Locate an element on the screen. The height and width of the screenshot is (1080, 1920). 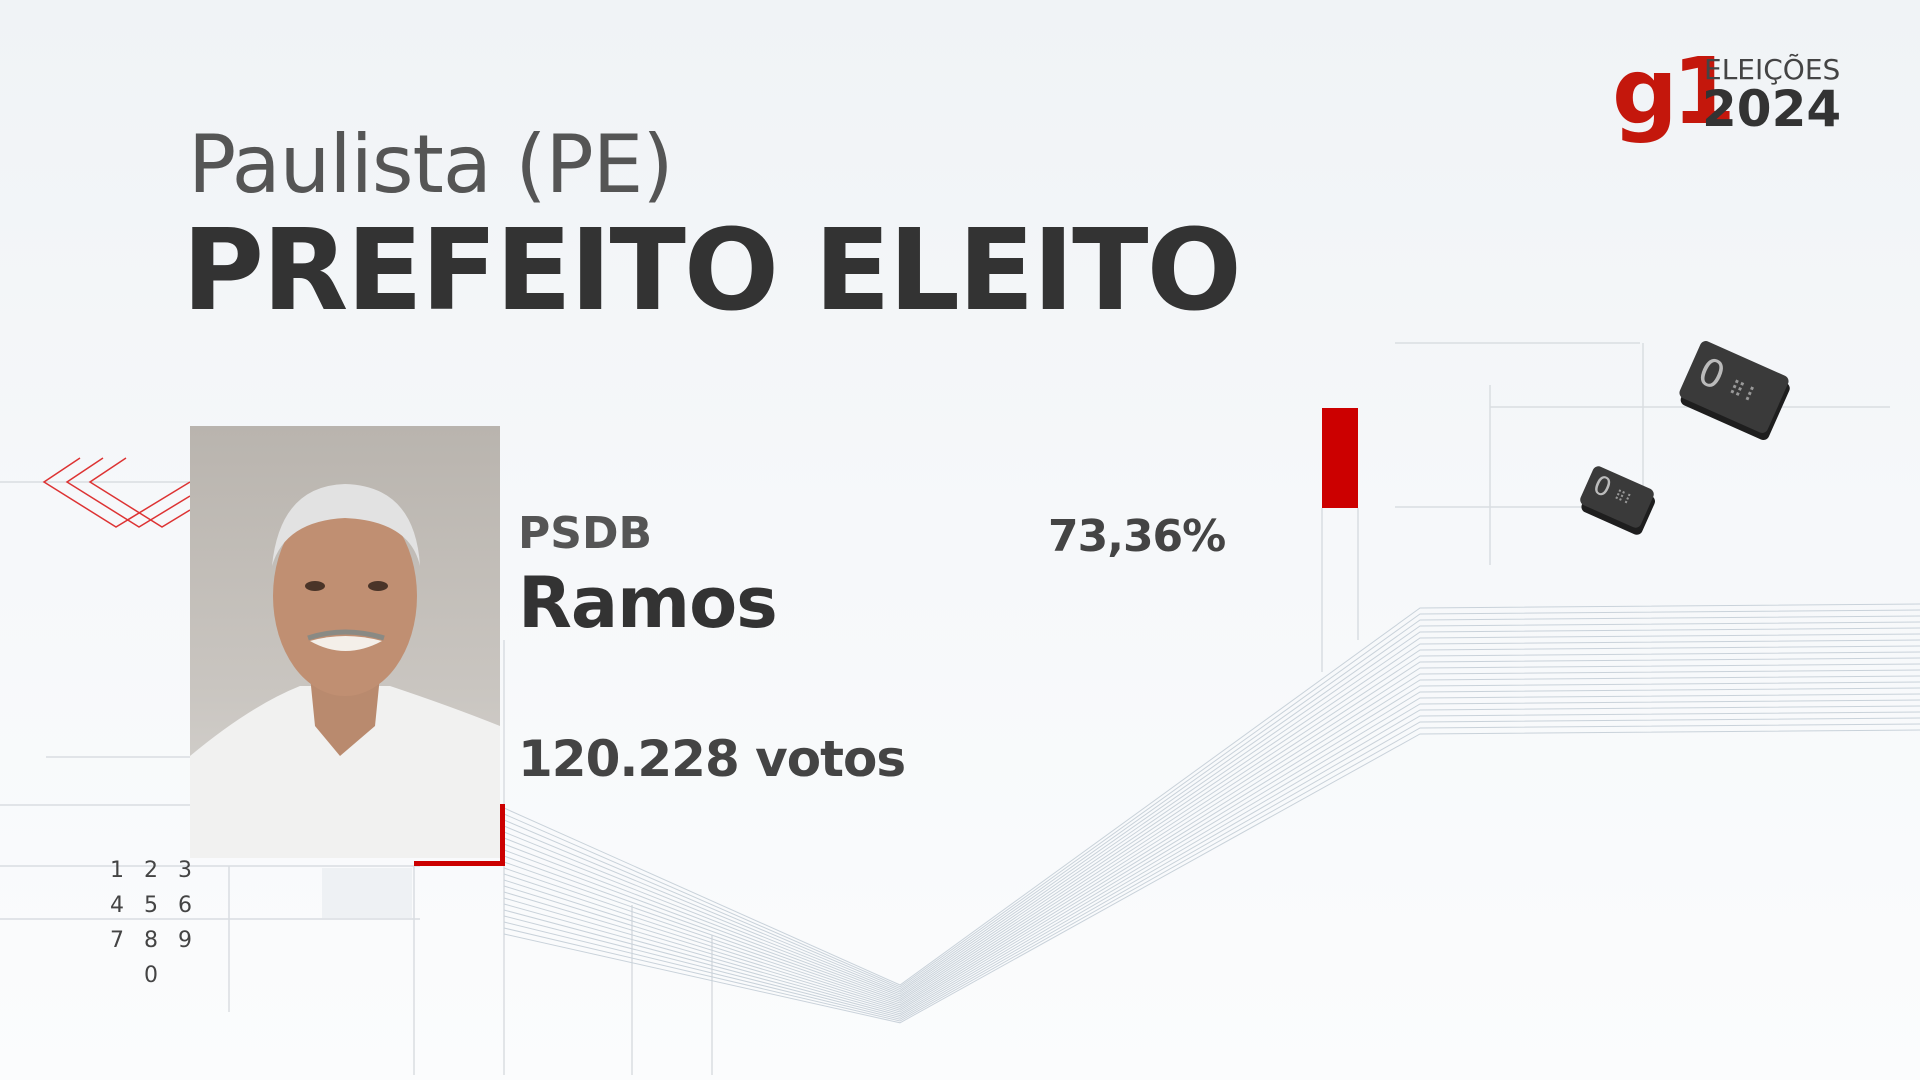
keypad-digit: 2 is located at coordinates (151, 870).